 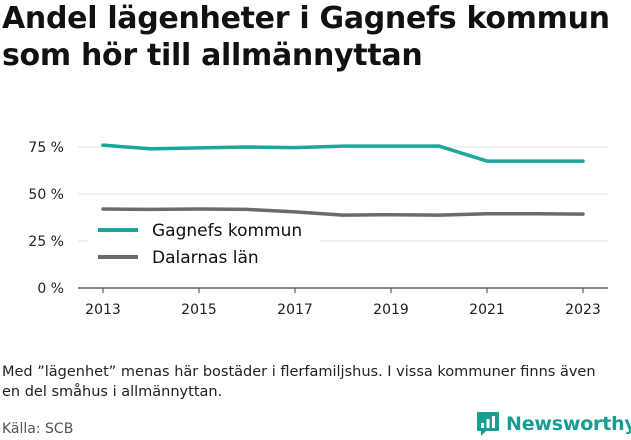 What do you see at coordinates (46, 242) in the screenshot?
I see `y-tick-label: 25 %` at bounding box center [46, 242].